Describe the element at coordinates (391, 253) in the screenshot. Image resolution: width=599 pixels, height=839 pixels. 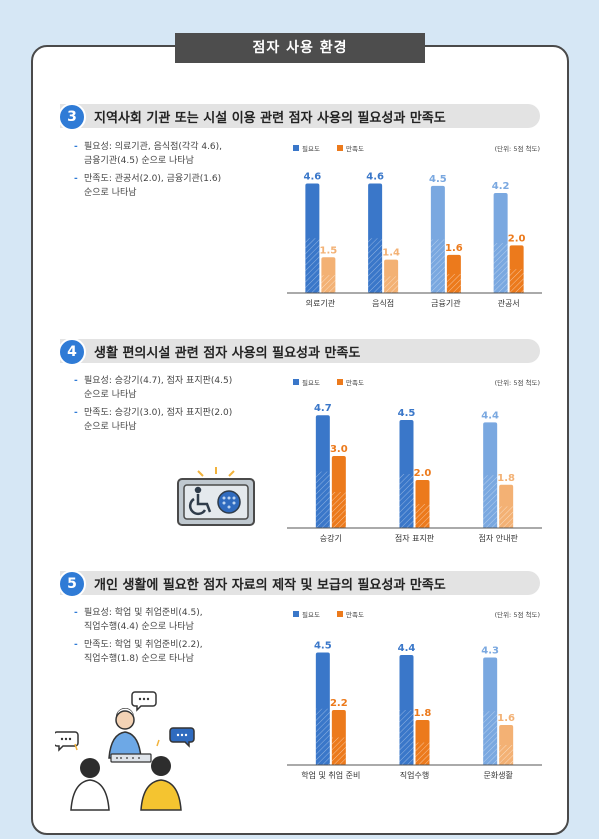
I see `data-label-satisfaction: 1.4` at that location.